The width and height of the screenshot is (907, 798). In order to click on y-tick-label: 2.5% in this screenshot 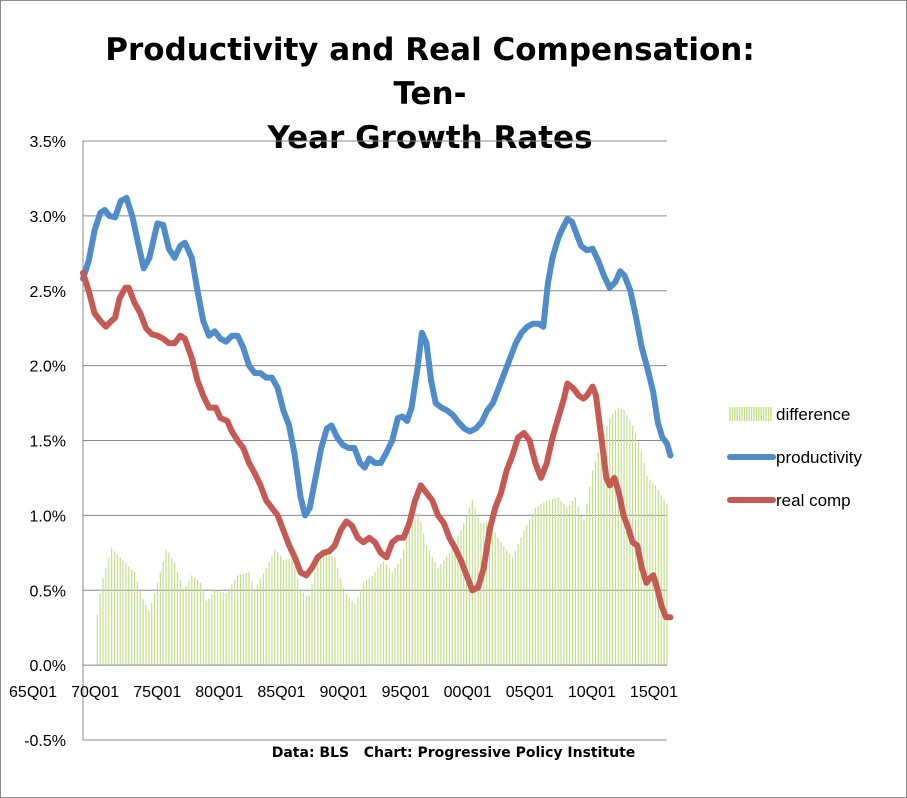, I will do `click(48, 292)`.